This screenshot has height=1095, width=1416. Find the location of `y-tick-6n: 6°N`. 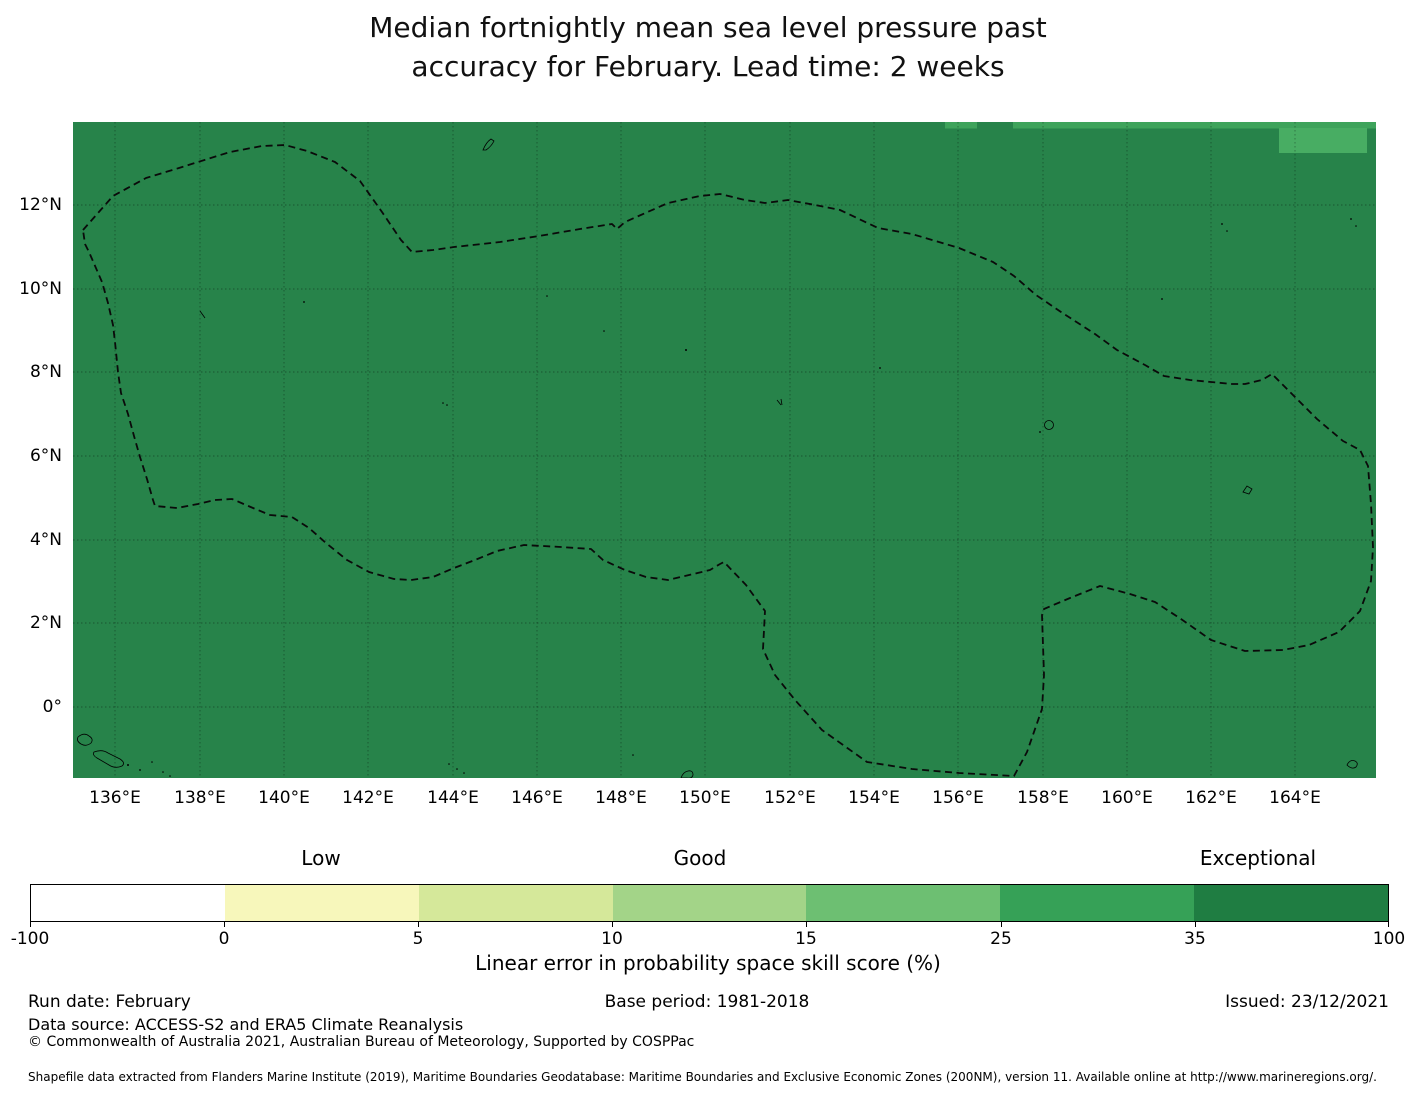

y-tick-6n: 6°N is located at coordinates (45, 456).